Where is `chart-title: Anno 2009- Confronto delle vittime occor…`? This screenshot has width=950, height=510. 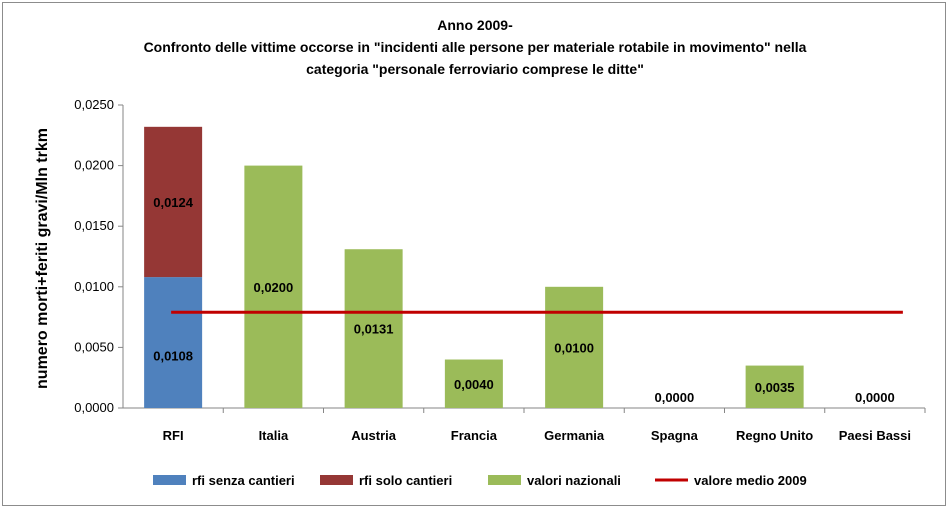
chart-title: Anno 2009- Confronto delle vittime occor… is located at coordinates (475, 47).